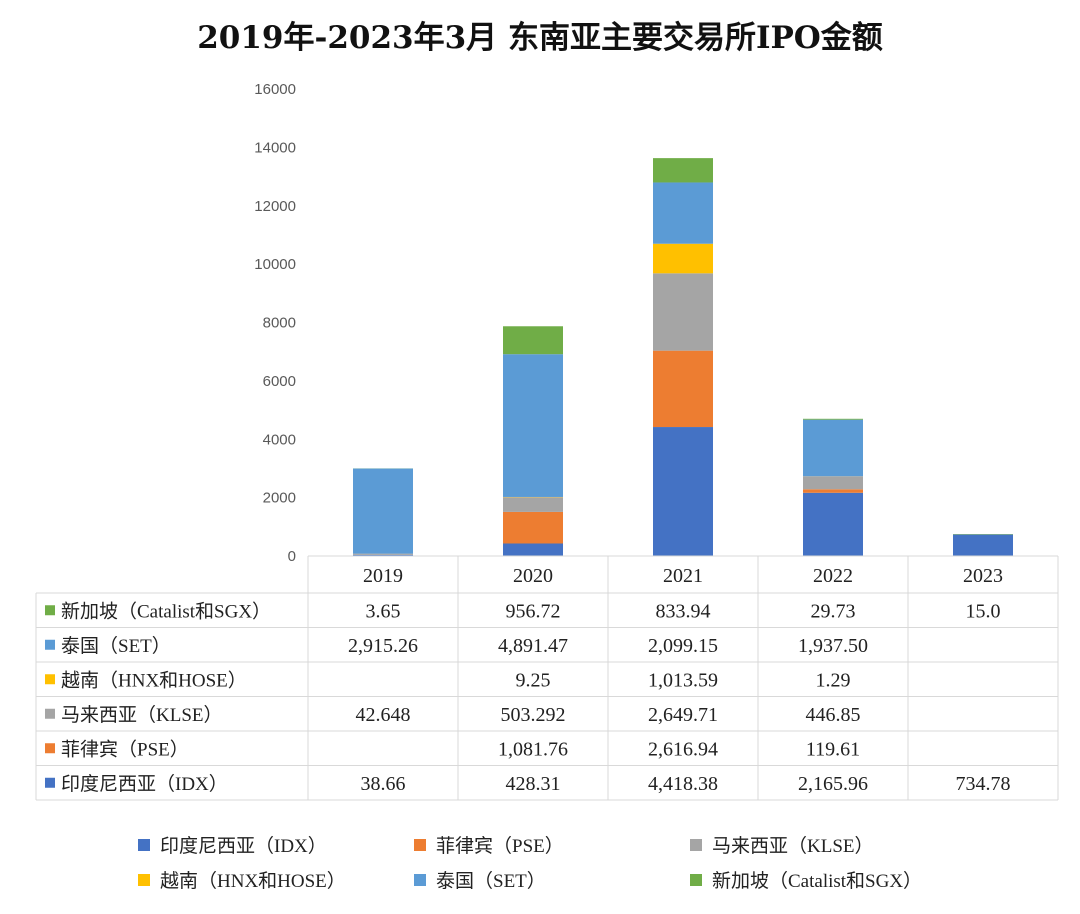  I want to click on legend-label: 越南（HNX和HOSE）, so click(253, 881).